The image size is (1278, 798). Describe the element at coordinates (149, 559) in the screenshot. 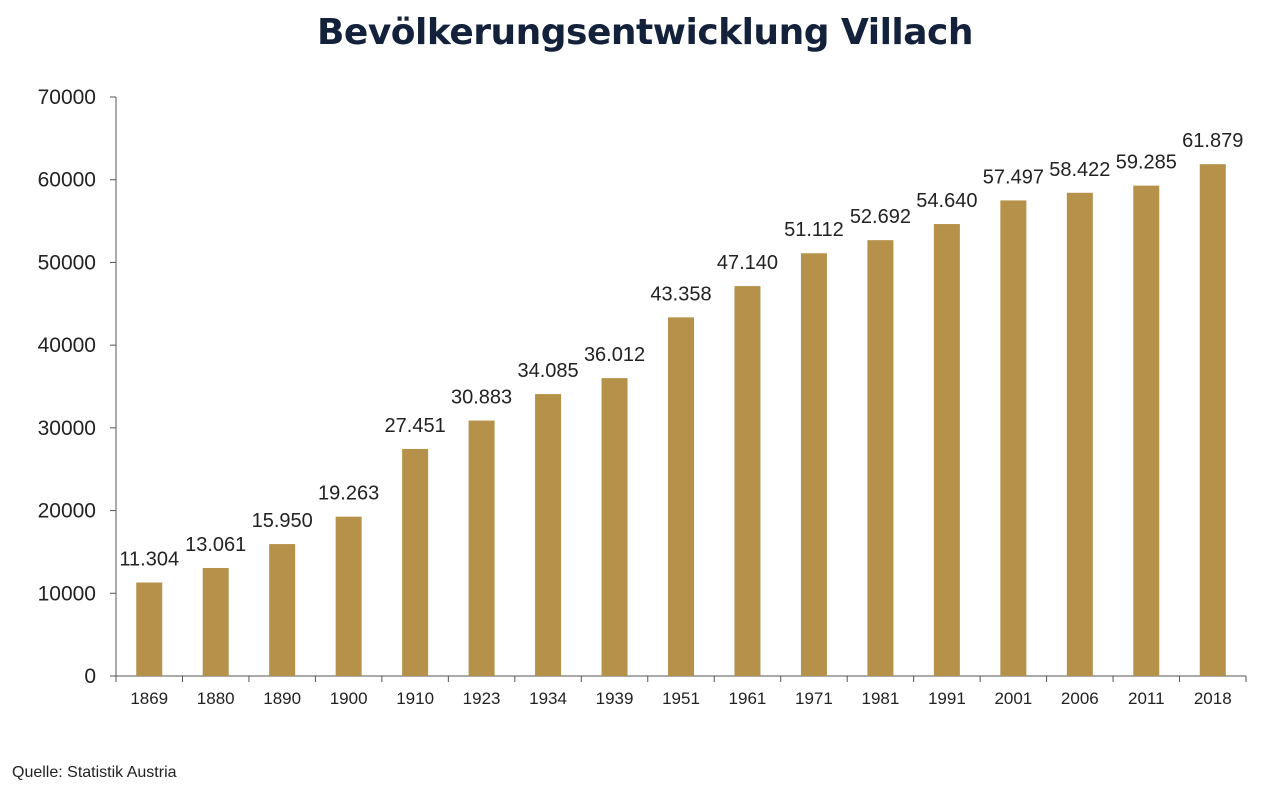

I see `data-label: 11.304` at that location.